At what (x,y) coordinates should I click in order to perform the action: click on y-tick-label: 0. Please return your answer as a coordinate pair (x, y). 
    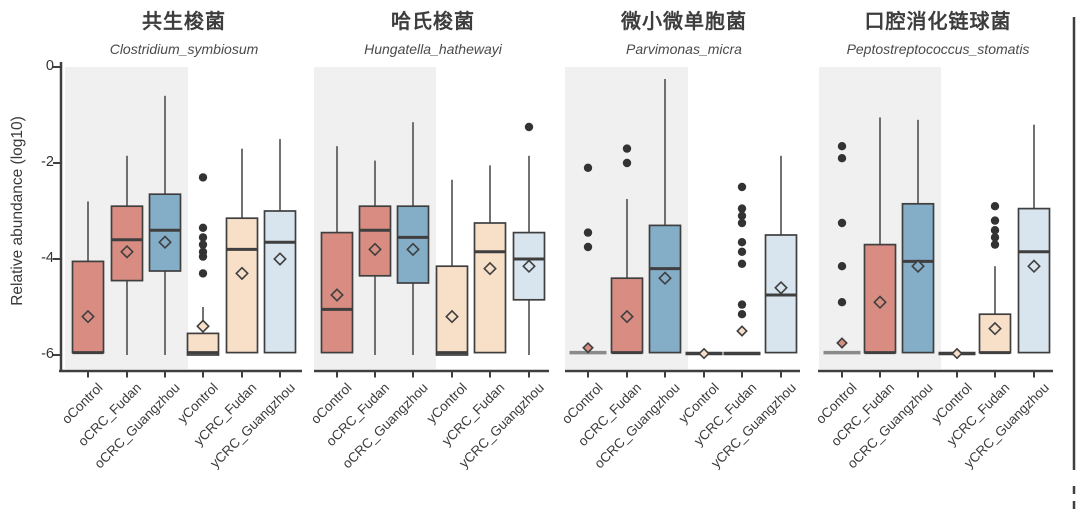
    Looking at the image, I should click on (49, 66).